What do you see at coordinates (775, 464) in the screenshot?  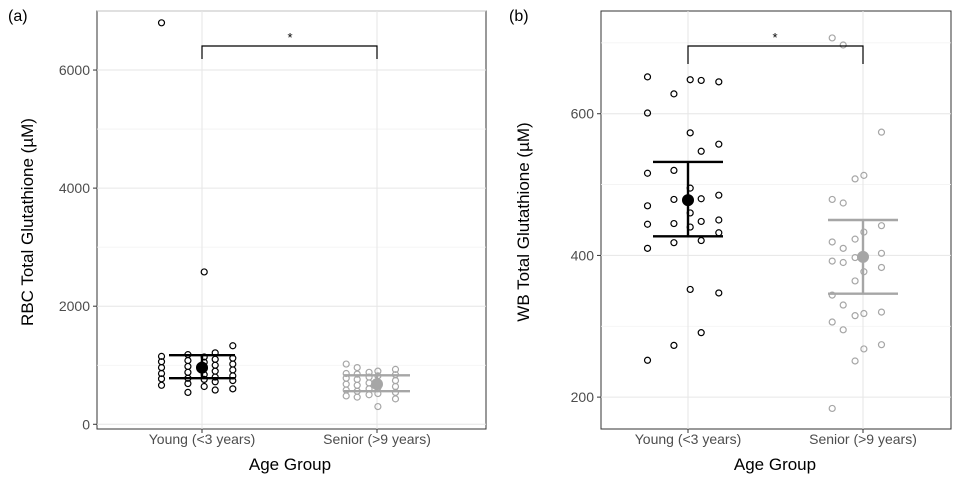 I see `panel-b-x-axis-title: Age Group` at bounding box center [775, 464].